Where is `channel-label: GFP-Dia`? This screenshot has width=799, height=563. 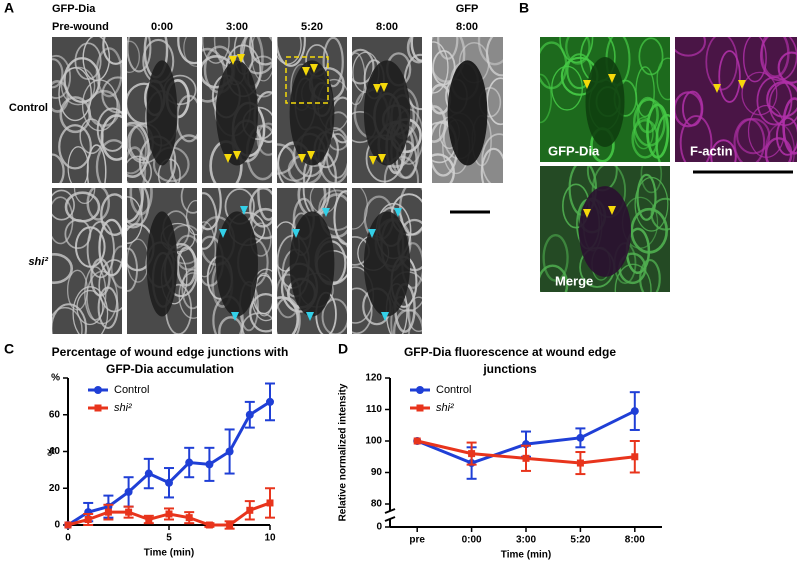 channel-label: GFP-Dia is located at coordinates (74, 9).